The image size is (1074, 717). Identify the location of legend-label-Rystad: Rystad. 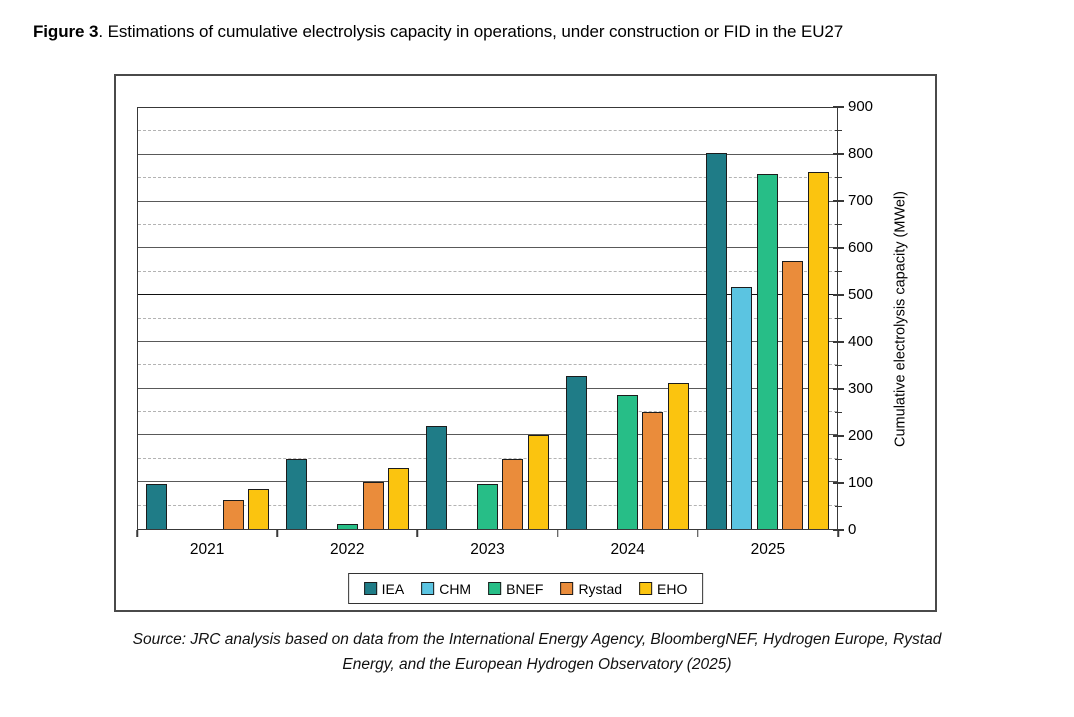
(600, 588).